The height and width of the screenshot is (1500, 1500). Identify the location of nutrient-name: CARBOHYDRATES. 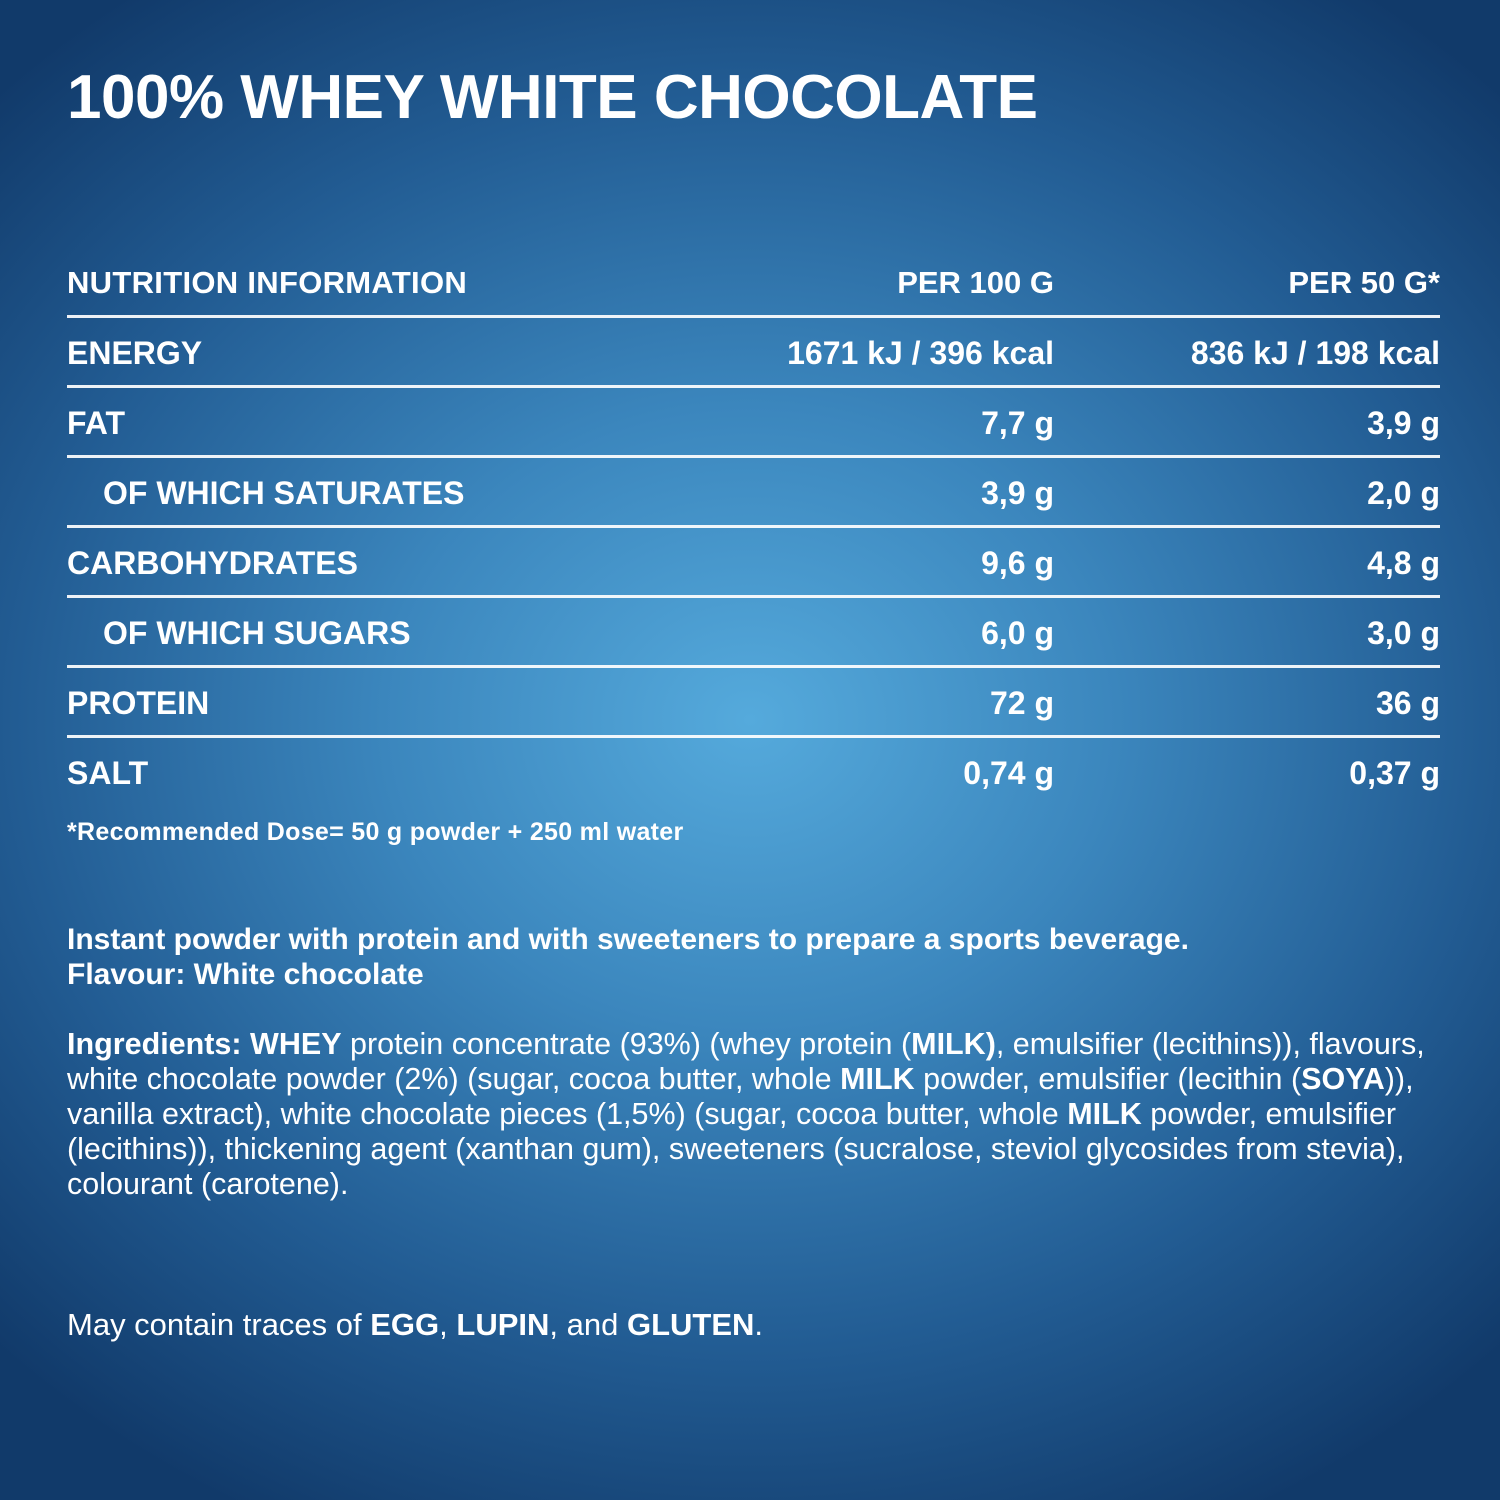
(212, 563).